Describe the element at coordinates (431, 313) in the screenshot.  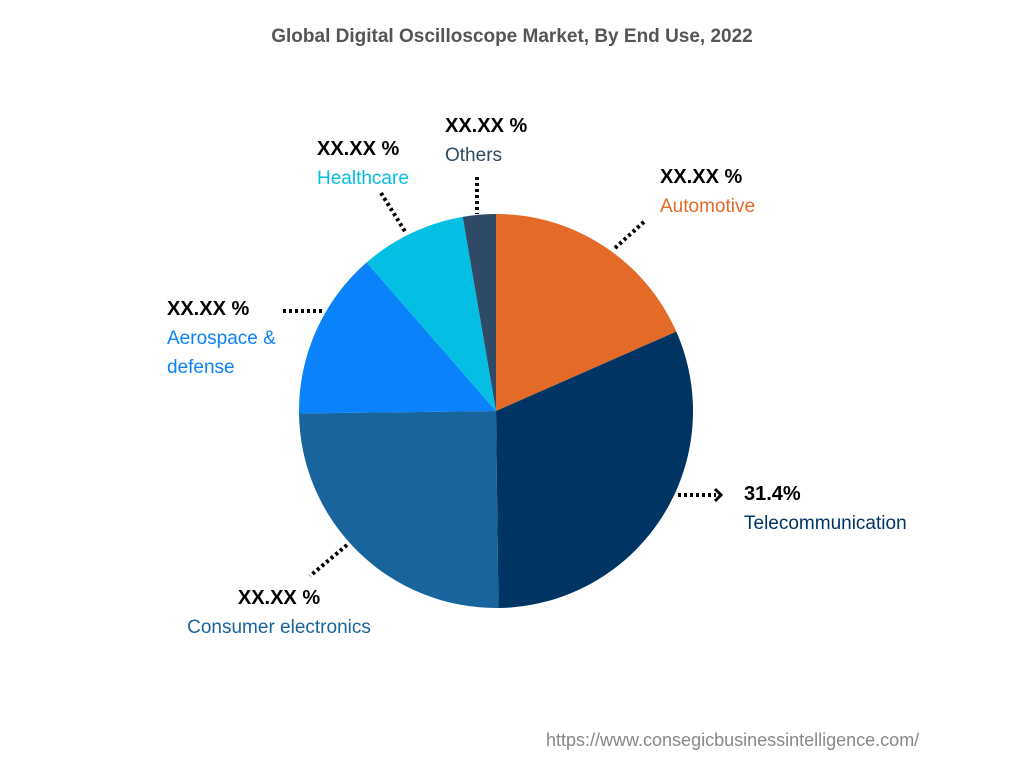
I see `pie-slice-healthcare` at that location.